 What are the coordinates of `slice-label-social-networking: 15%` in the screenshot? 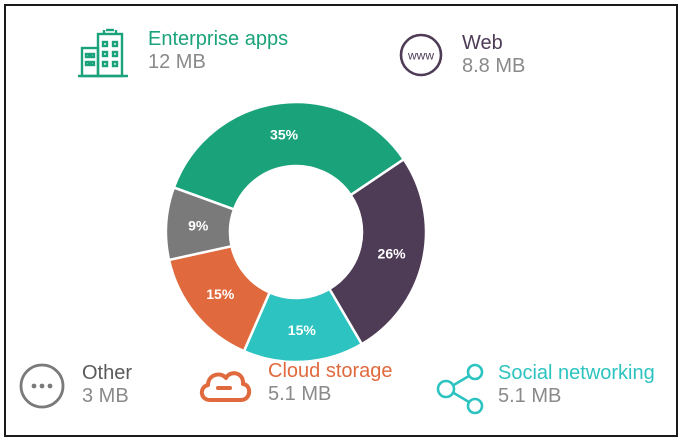 It's located at (302, 330).